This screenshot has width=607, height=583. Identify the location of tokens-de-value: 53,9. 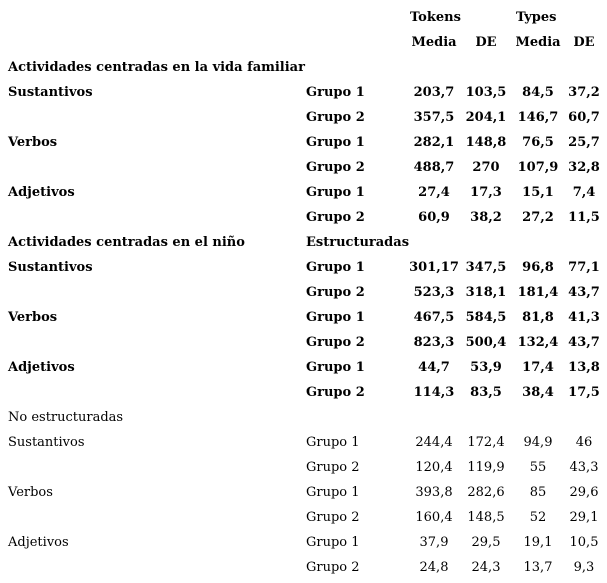
(486, 367).